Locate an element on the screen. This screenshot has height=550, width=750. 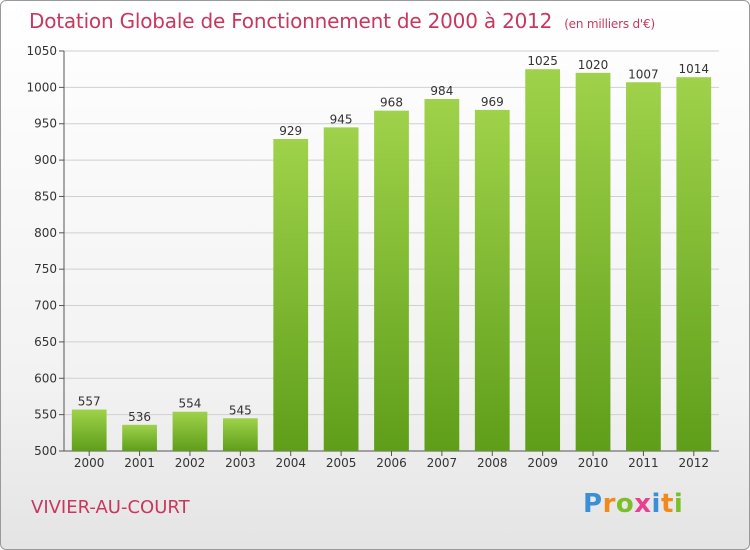
x-tick-label: 2009 is located at coordinates (542, 463).